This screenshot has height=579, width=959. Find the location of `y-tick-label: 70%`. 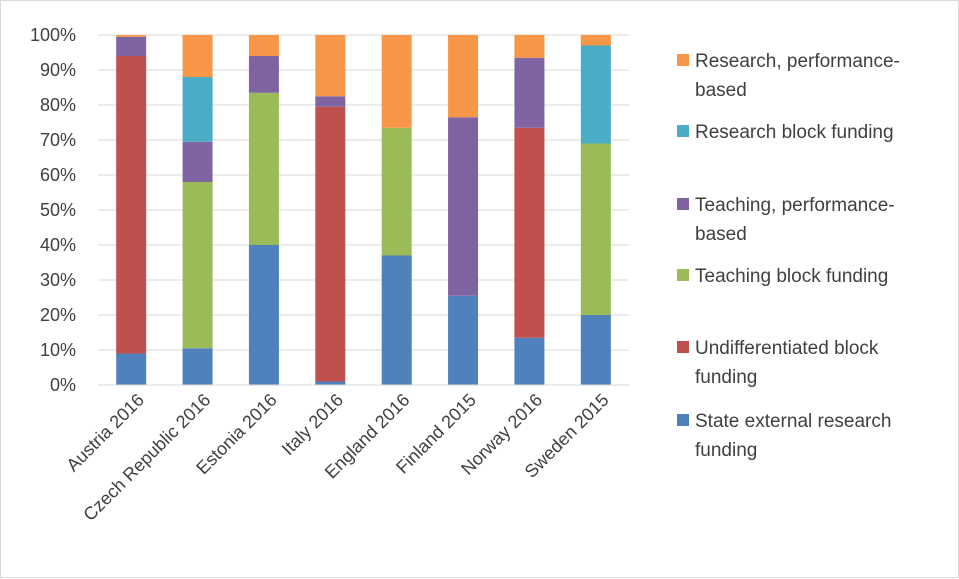

y-tick-label: 70% is located at coordinates (58, 140).